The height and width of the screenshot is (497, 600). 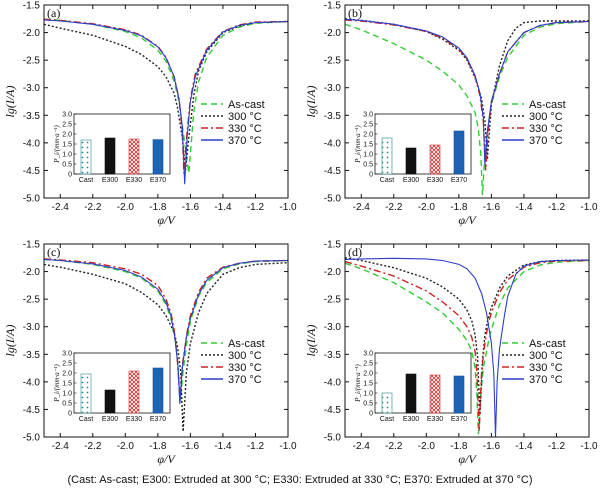 I want to click on y-tick-label: -3.5, so click(x=32, y=116).